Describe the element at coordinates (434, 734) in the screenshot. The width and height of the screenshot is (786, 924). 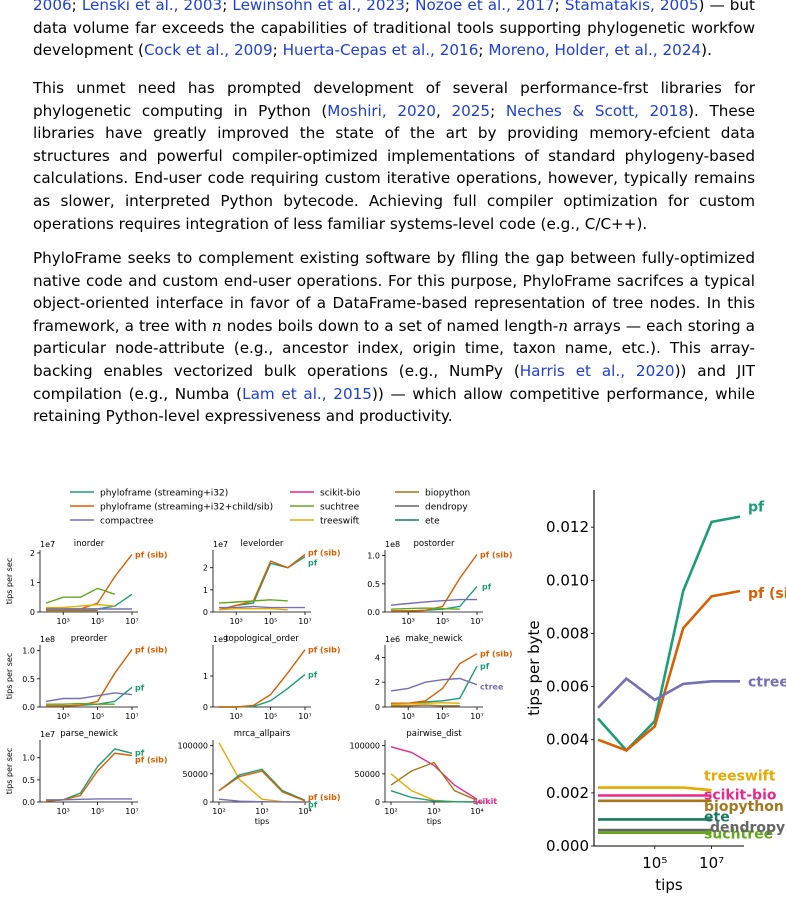
I see `panel-title: pairwise_dist` at that location.